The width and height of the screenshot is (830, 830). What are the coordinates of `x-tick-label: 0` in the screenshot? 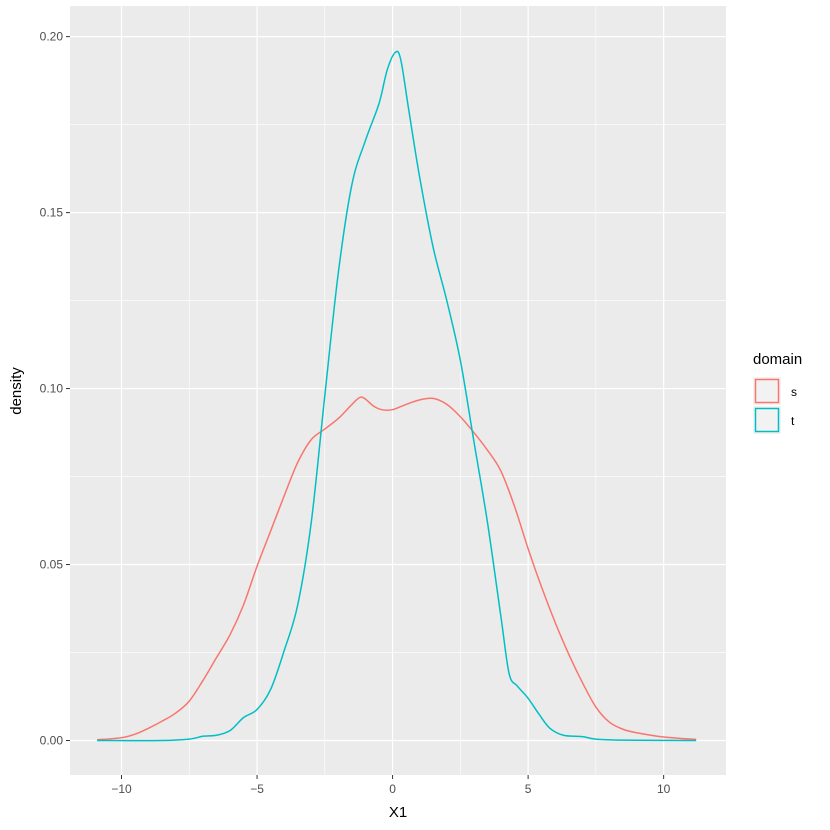 It's located at (392, 789).